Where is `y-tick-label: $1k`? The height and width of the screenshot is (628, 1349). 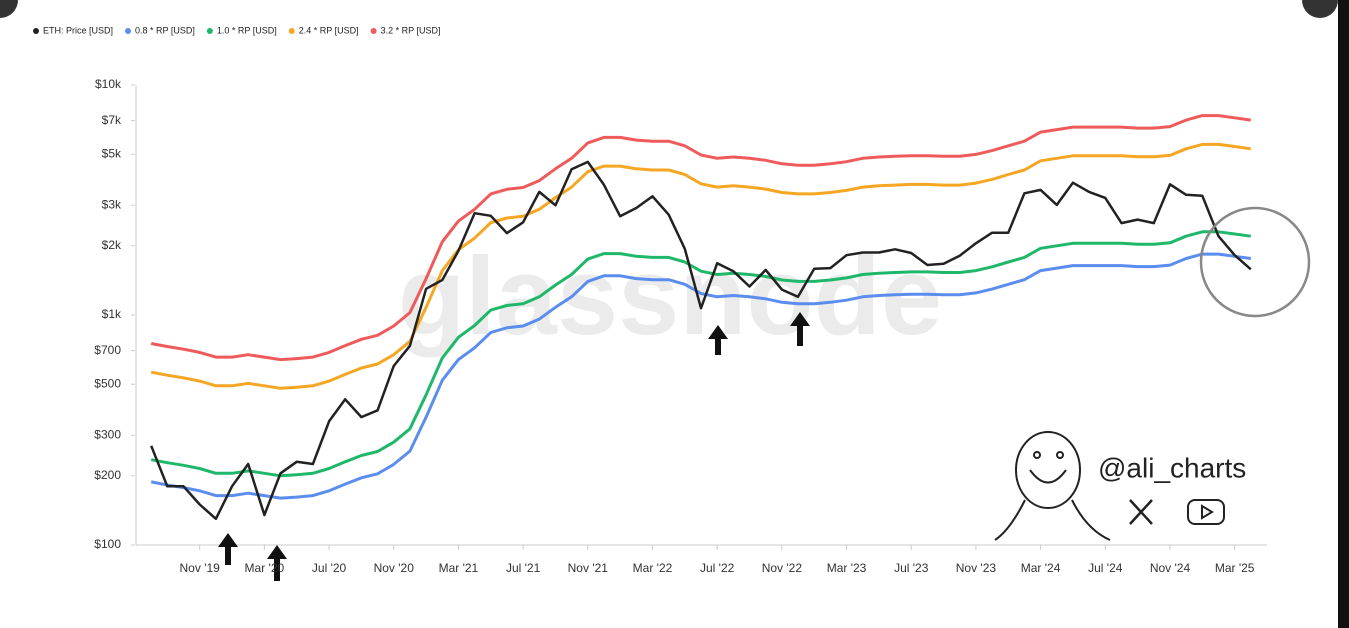 y-tick-label: $1k is located at coordinates (112, 314).